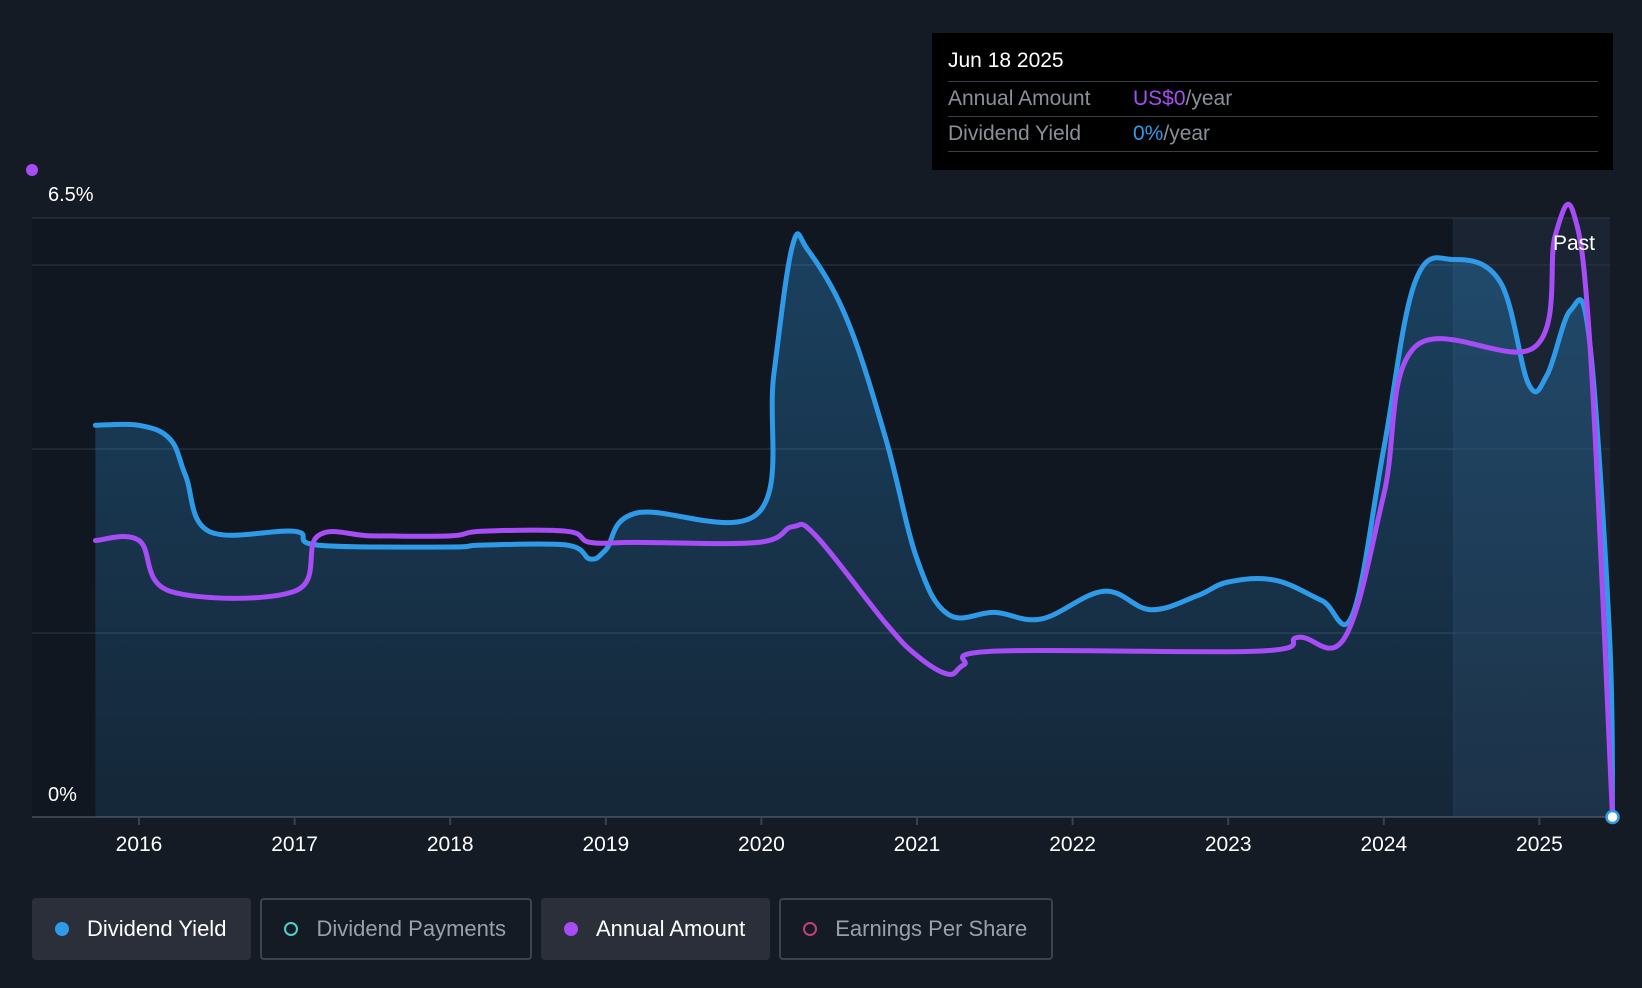  What do you see at coordinates (1228, 844) in the screenshot?
I see `x-tick-label: 2023` at bounding box center [1228, 844].